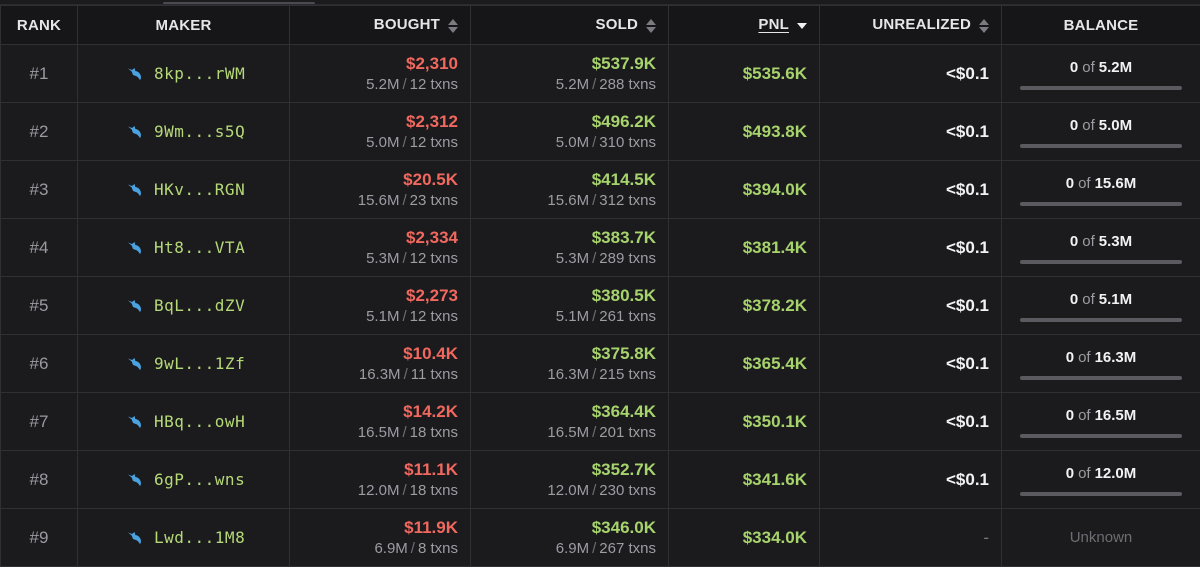 The image size is (1200, 567). Describe the element at coordinates (570, 422) in the screenshot. I see `sold-cell: $364.4K 16.5M/201 txns` at that location.